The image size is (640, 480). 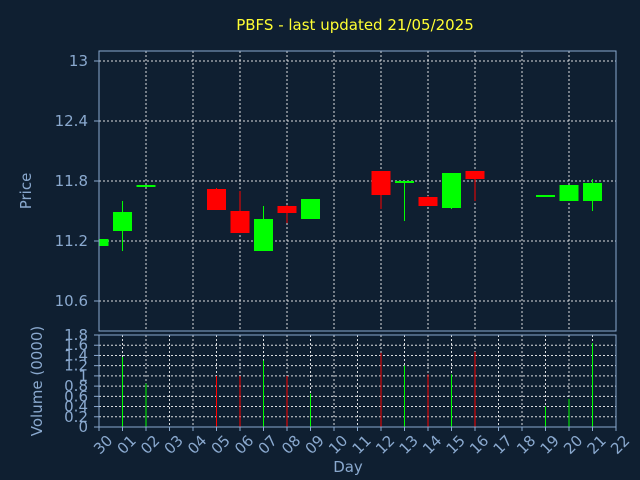 What do you see at coordinates (479, 445) in the screenshot?
I see `x-tick-label: 16` at bounding box center [479, 445].